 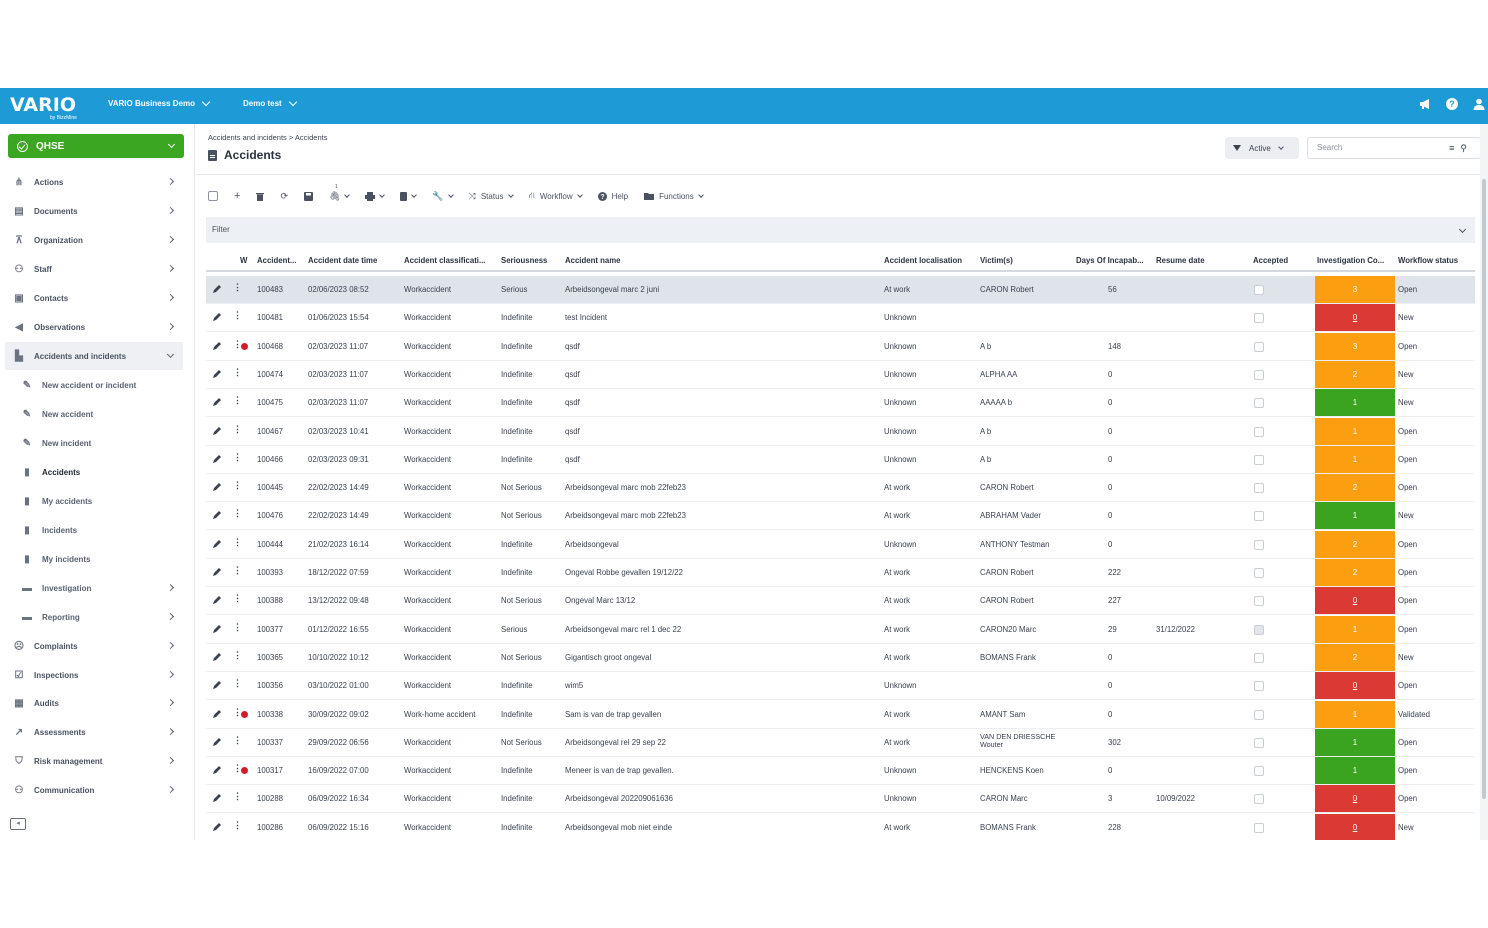 I want to click on col-accident-date-time: Accident date time, so click(x=343, y=260).